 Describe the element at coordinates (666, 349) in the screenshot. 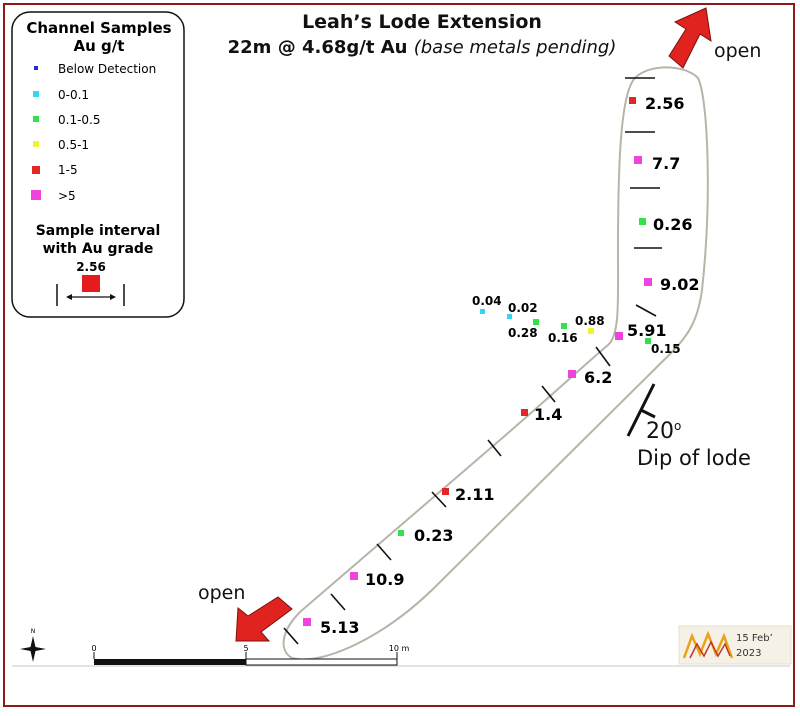

I see `sample-grade: 0.15` at that location.